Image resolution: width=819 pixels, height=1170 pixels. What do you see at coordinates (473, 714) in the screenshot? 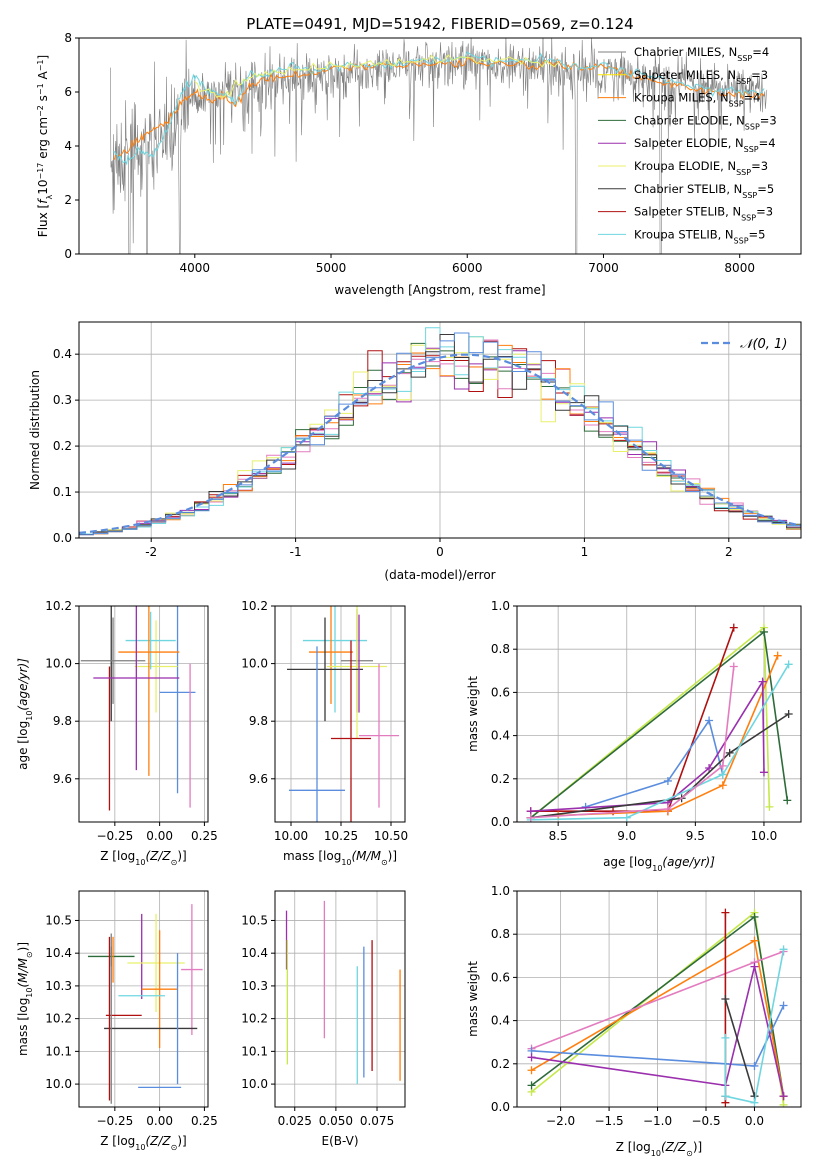
I see `y-axis-label: mass weight` at bounding box center [473, 714].